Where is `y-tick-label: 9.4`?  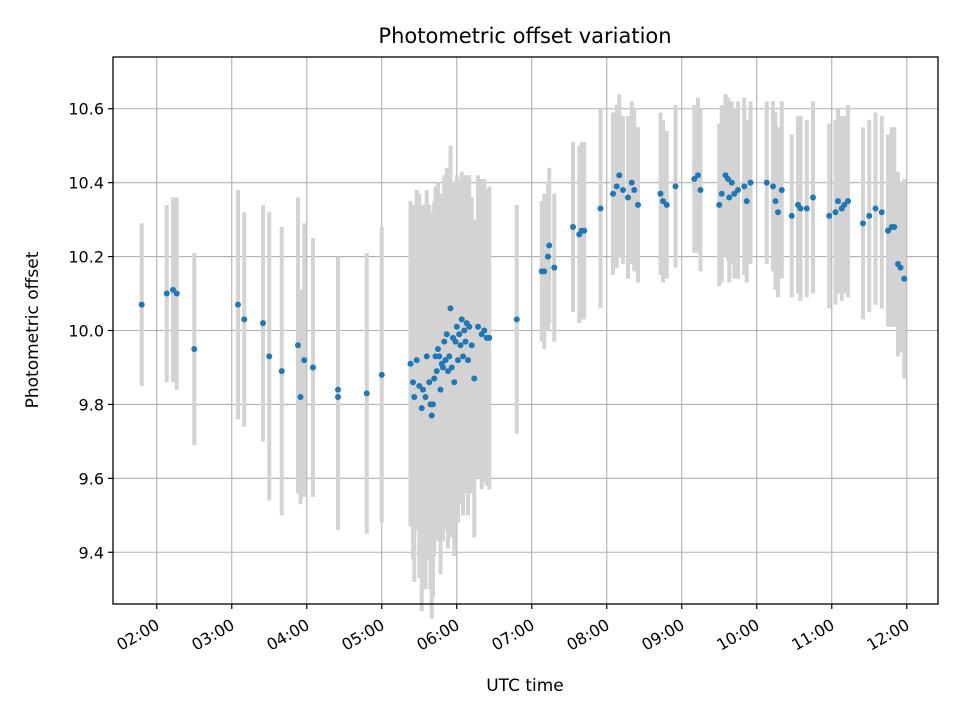
y-tick-label: 9.4 is located at coordinates (91, 552).